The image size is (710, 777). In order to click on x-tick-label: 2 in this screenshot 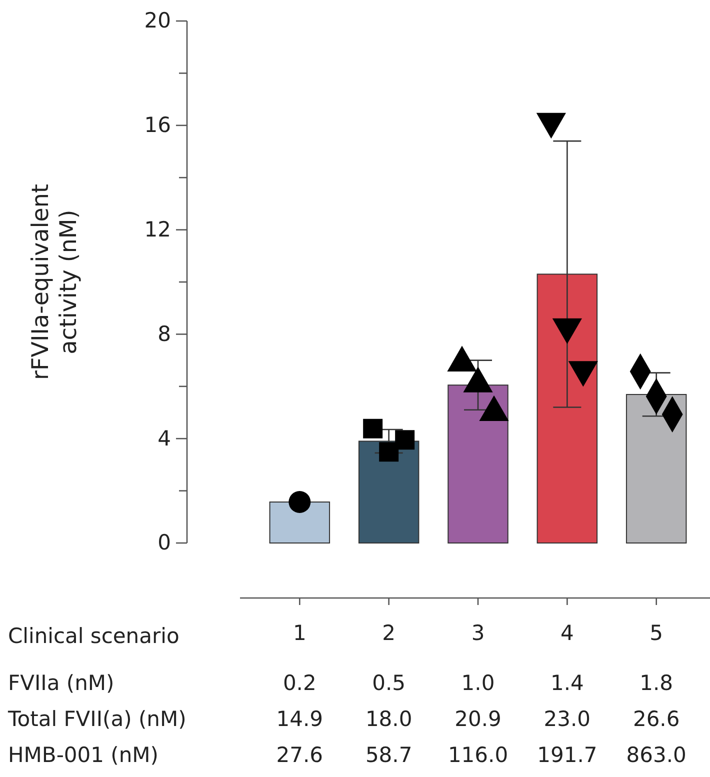, I will do `click(389, 632)`.